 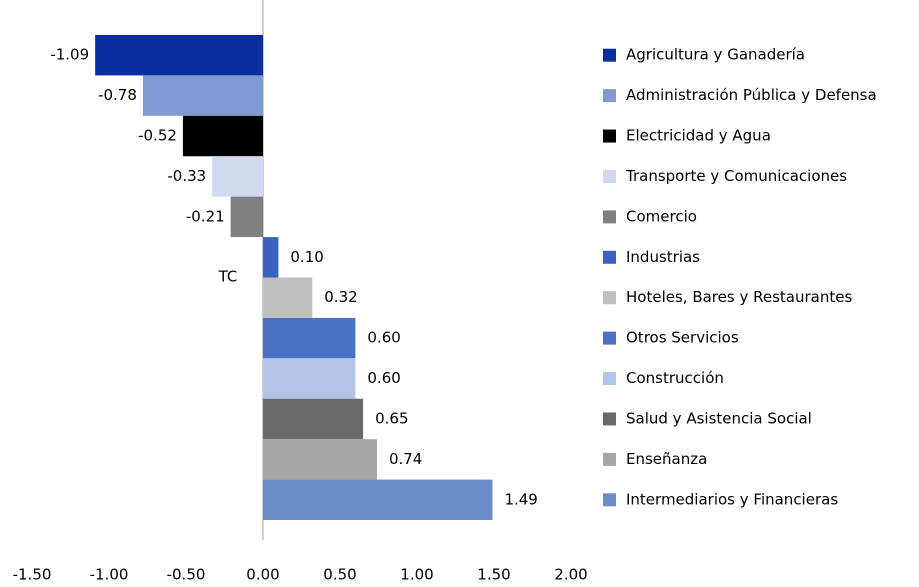 I want to click on x-tick-label: 0.00, so click(x=262, y=575).